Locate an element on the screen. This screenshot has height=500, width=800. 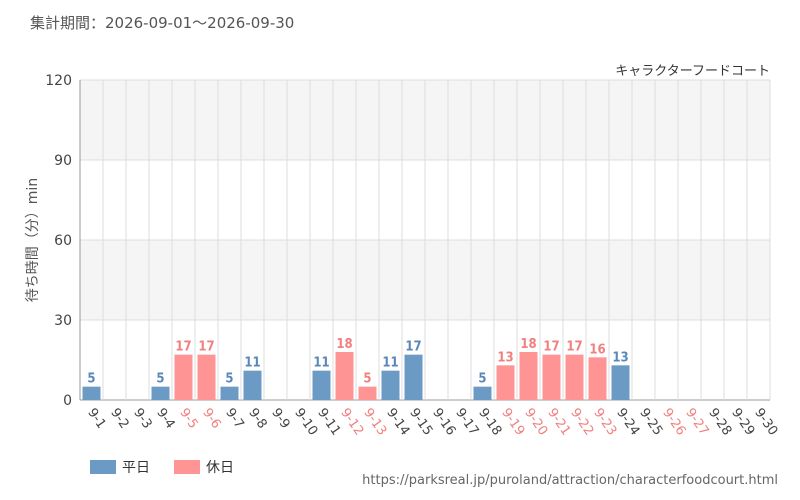
y-tick-label: 60 is located at coordinates (63, 241).